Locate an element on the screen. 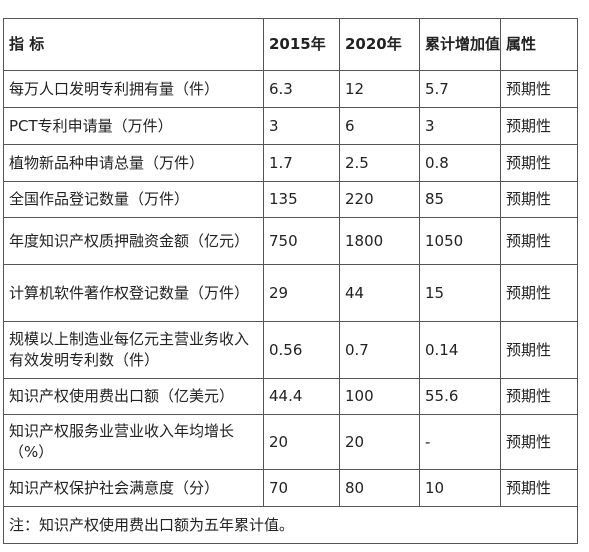 The height and width of the screenshot is (552, 589). increase-cell: 0.14 is located at coordinates (460, 350).